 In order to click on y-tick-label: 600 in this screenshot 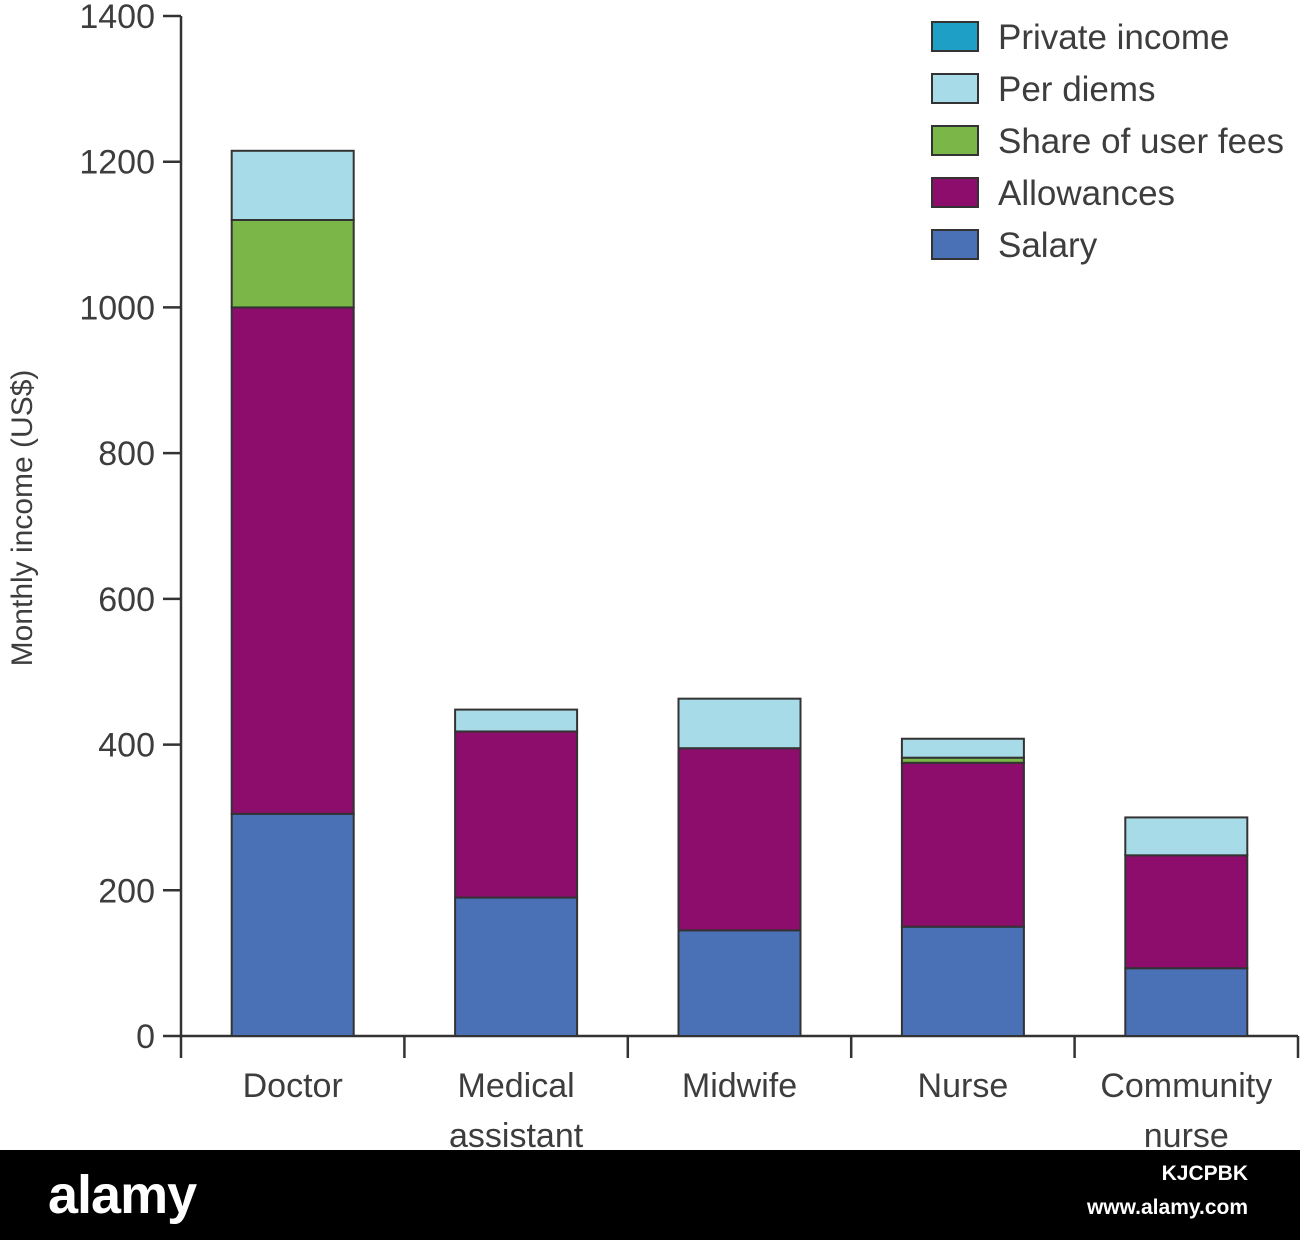, I will do `click(126, 600)`.